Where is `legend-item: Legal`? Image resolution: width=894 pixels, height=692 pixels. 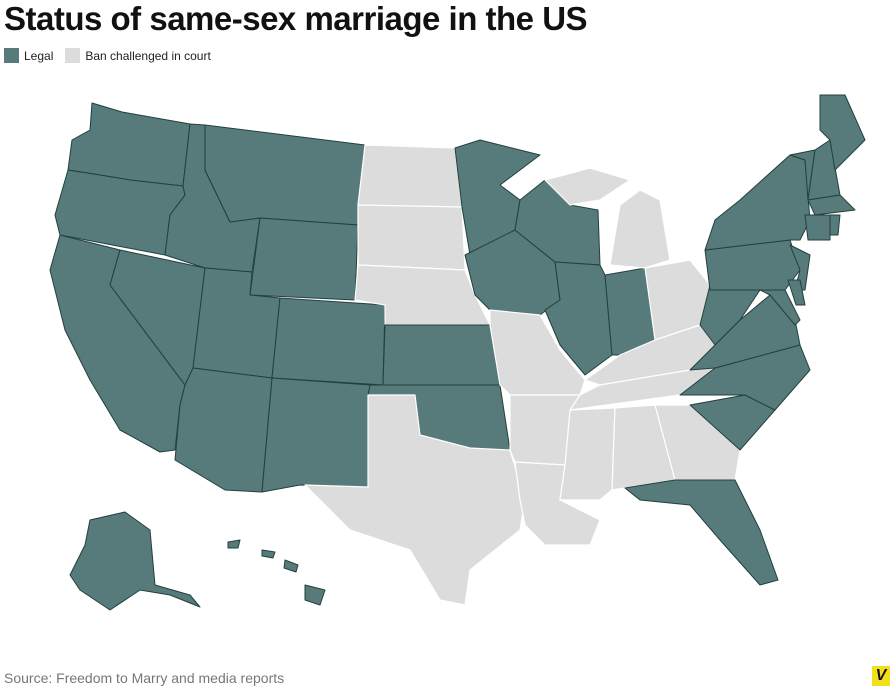 legend-item: Legal is located at coordinates (28, 55).